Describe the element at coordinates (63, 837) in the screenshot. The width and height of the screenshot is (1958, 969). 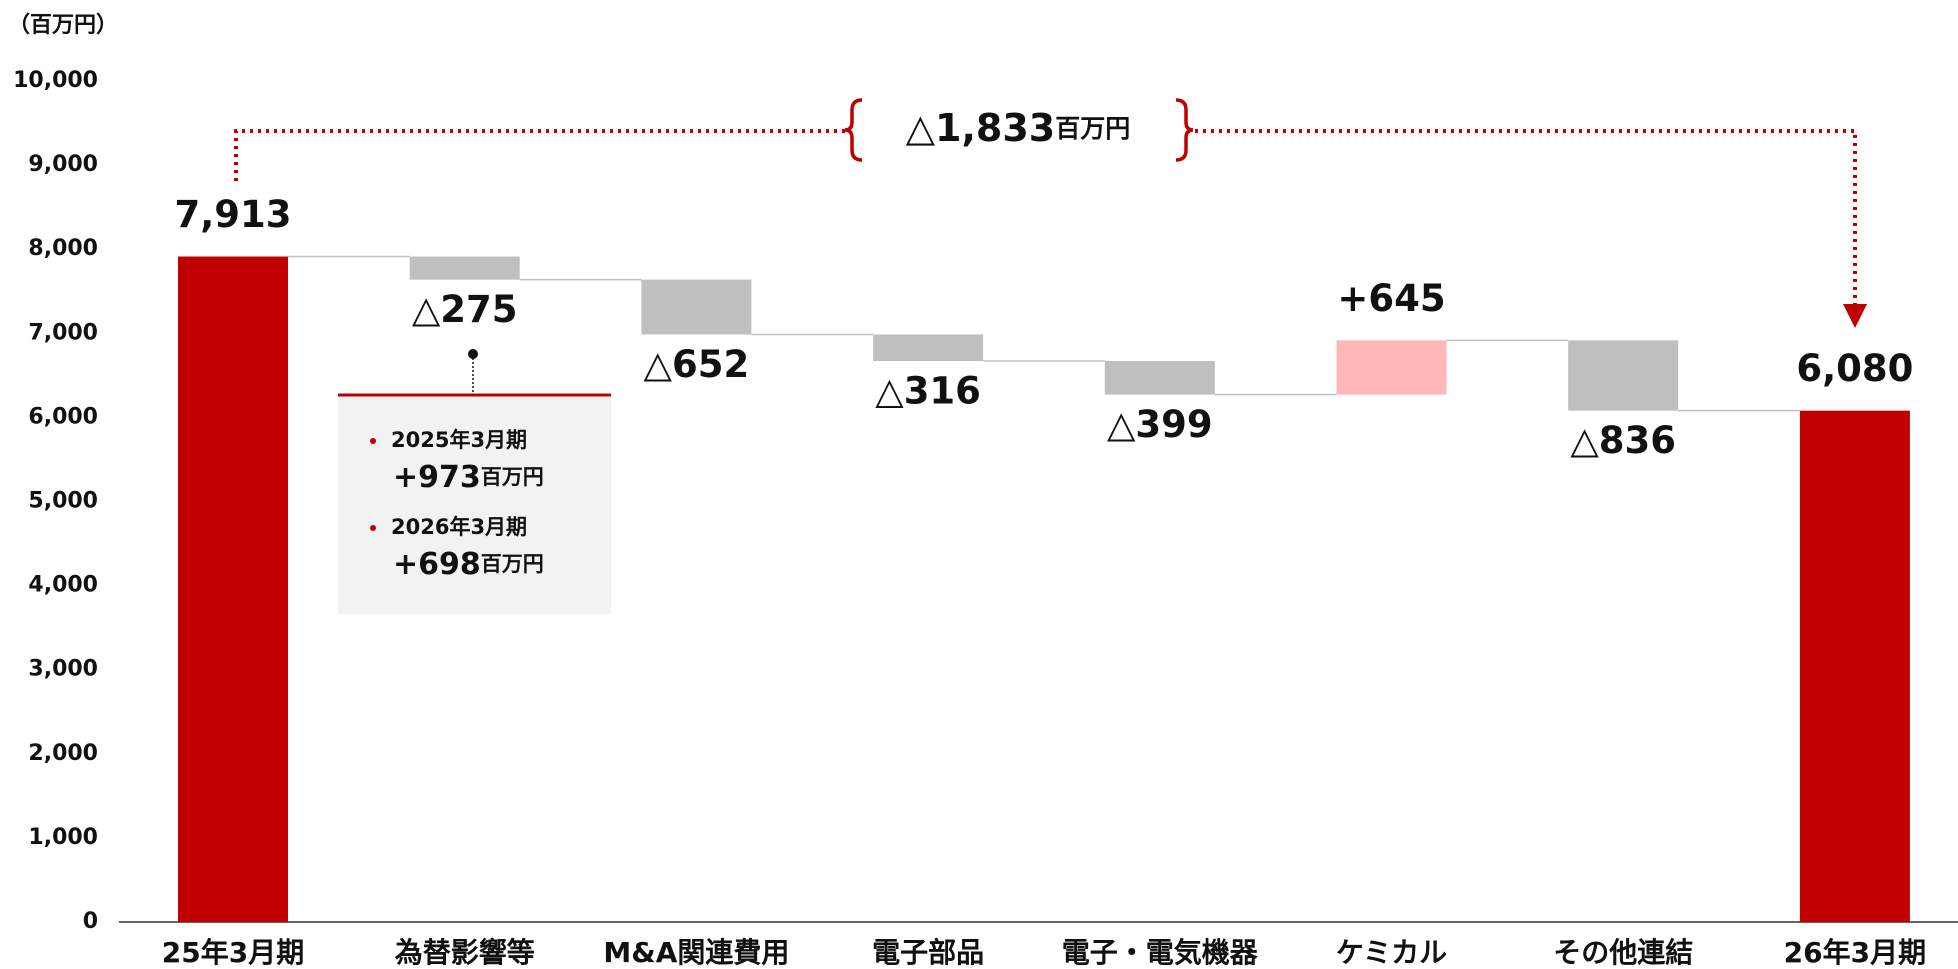
I see `y-tick-label: 1,000` at that location.